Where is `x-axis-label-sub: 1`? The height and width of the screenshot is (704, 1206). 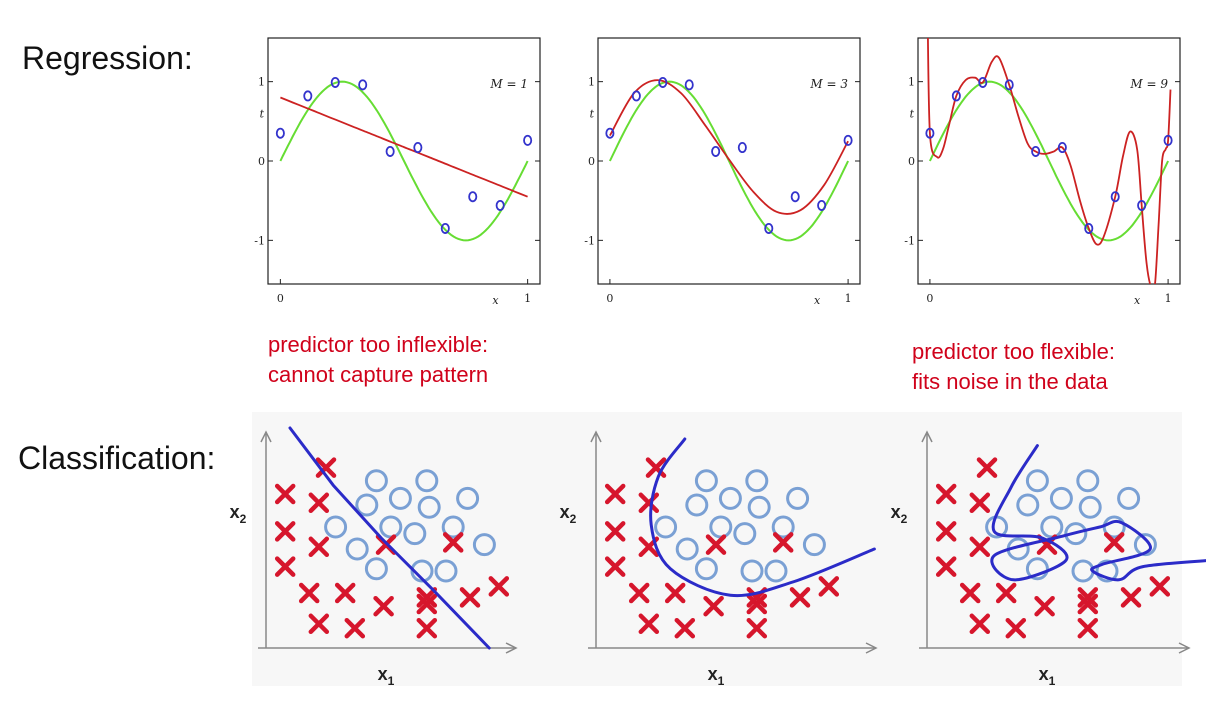
x-axis-label-sub: 1 is located at coordinates (1052, 681).